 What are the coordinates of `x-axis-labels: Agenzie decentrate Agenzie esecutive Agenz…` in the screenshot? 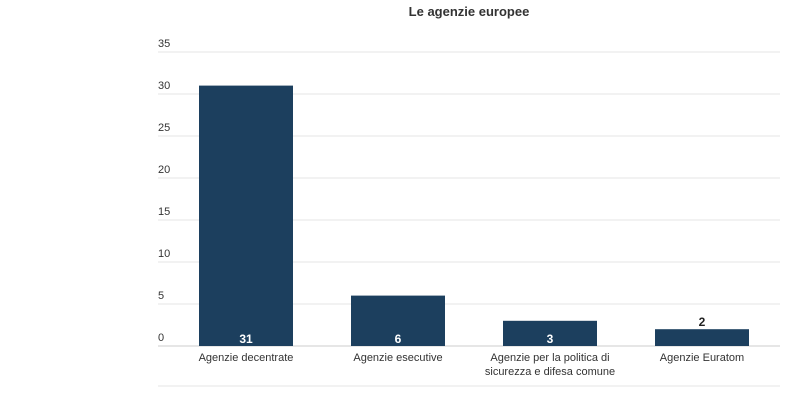 It's located at (472, 365).